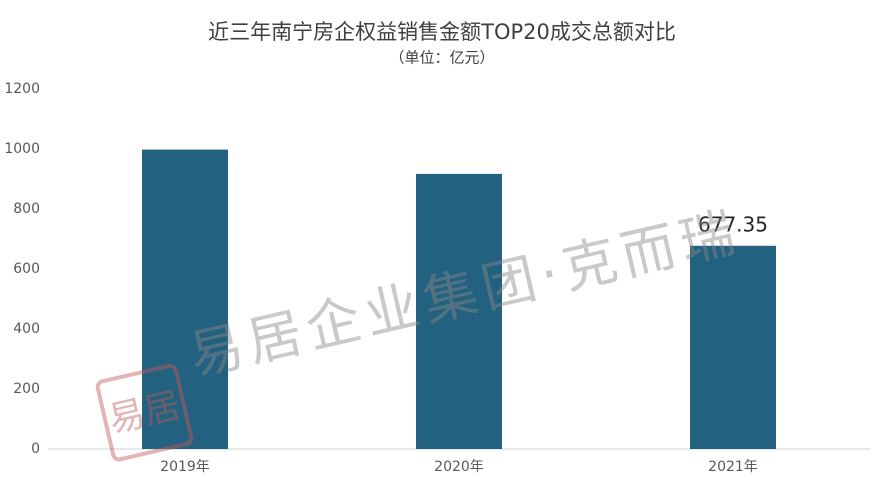 This screenshot has height=489, width=884. I want to click on seal-box, so click(144, 412).